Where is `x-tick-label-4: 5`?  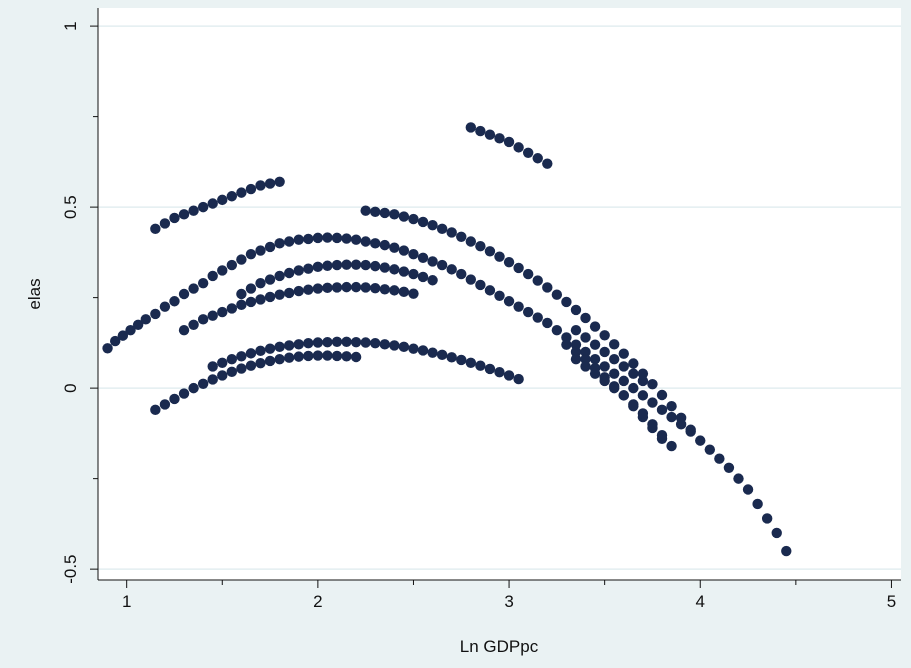 x-tick-label-4: 5 is located at coordinates (891, 601).